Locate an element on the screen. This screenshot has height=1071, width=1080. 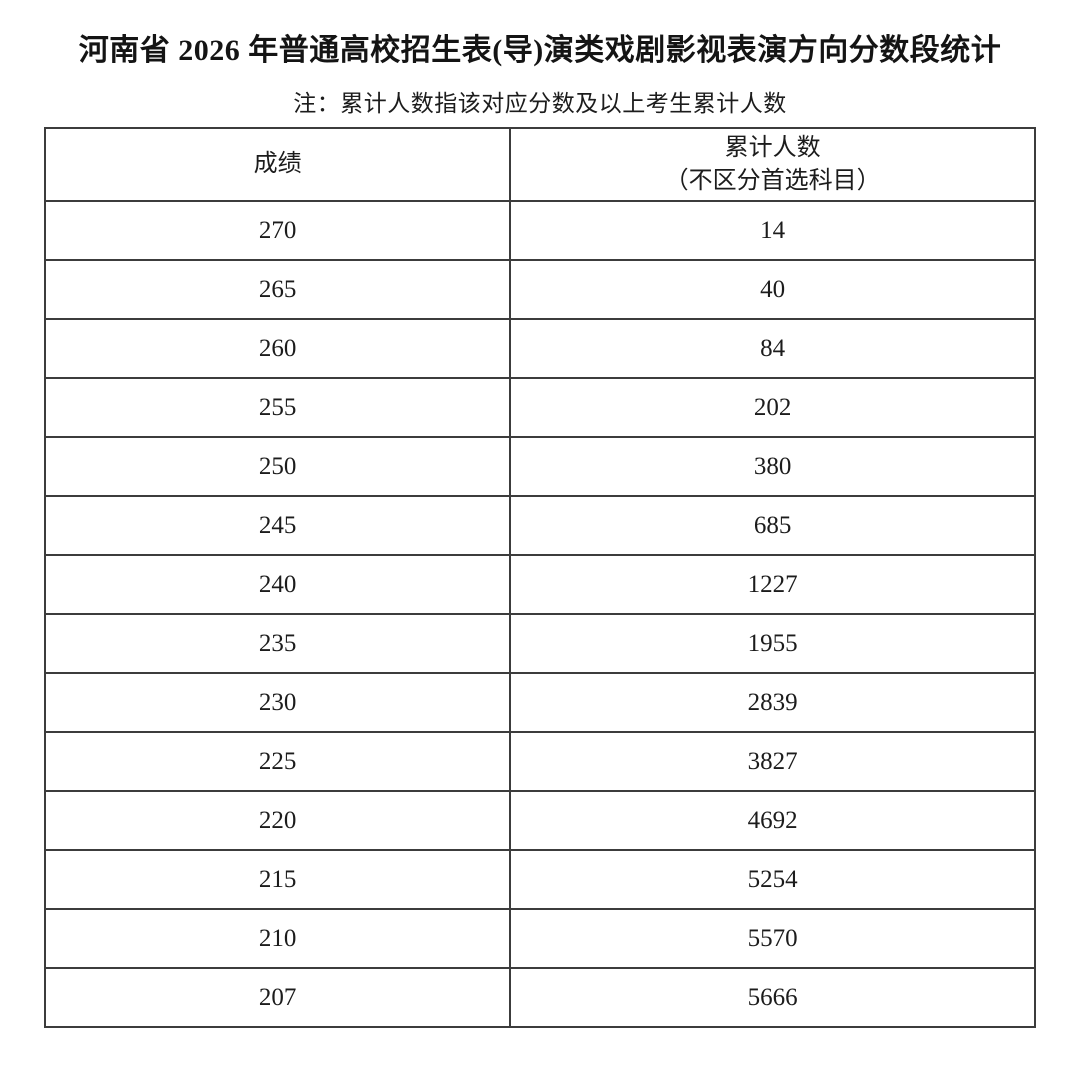
table-note: 注：累计人数指该对应分数及以上考生累计人数 is located at coordinates (540, 103).